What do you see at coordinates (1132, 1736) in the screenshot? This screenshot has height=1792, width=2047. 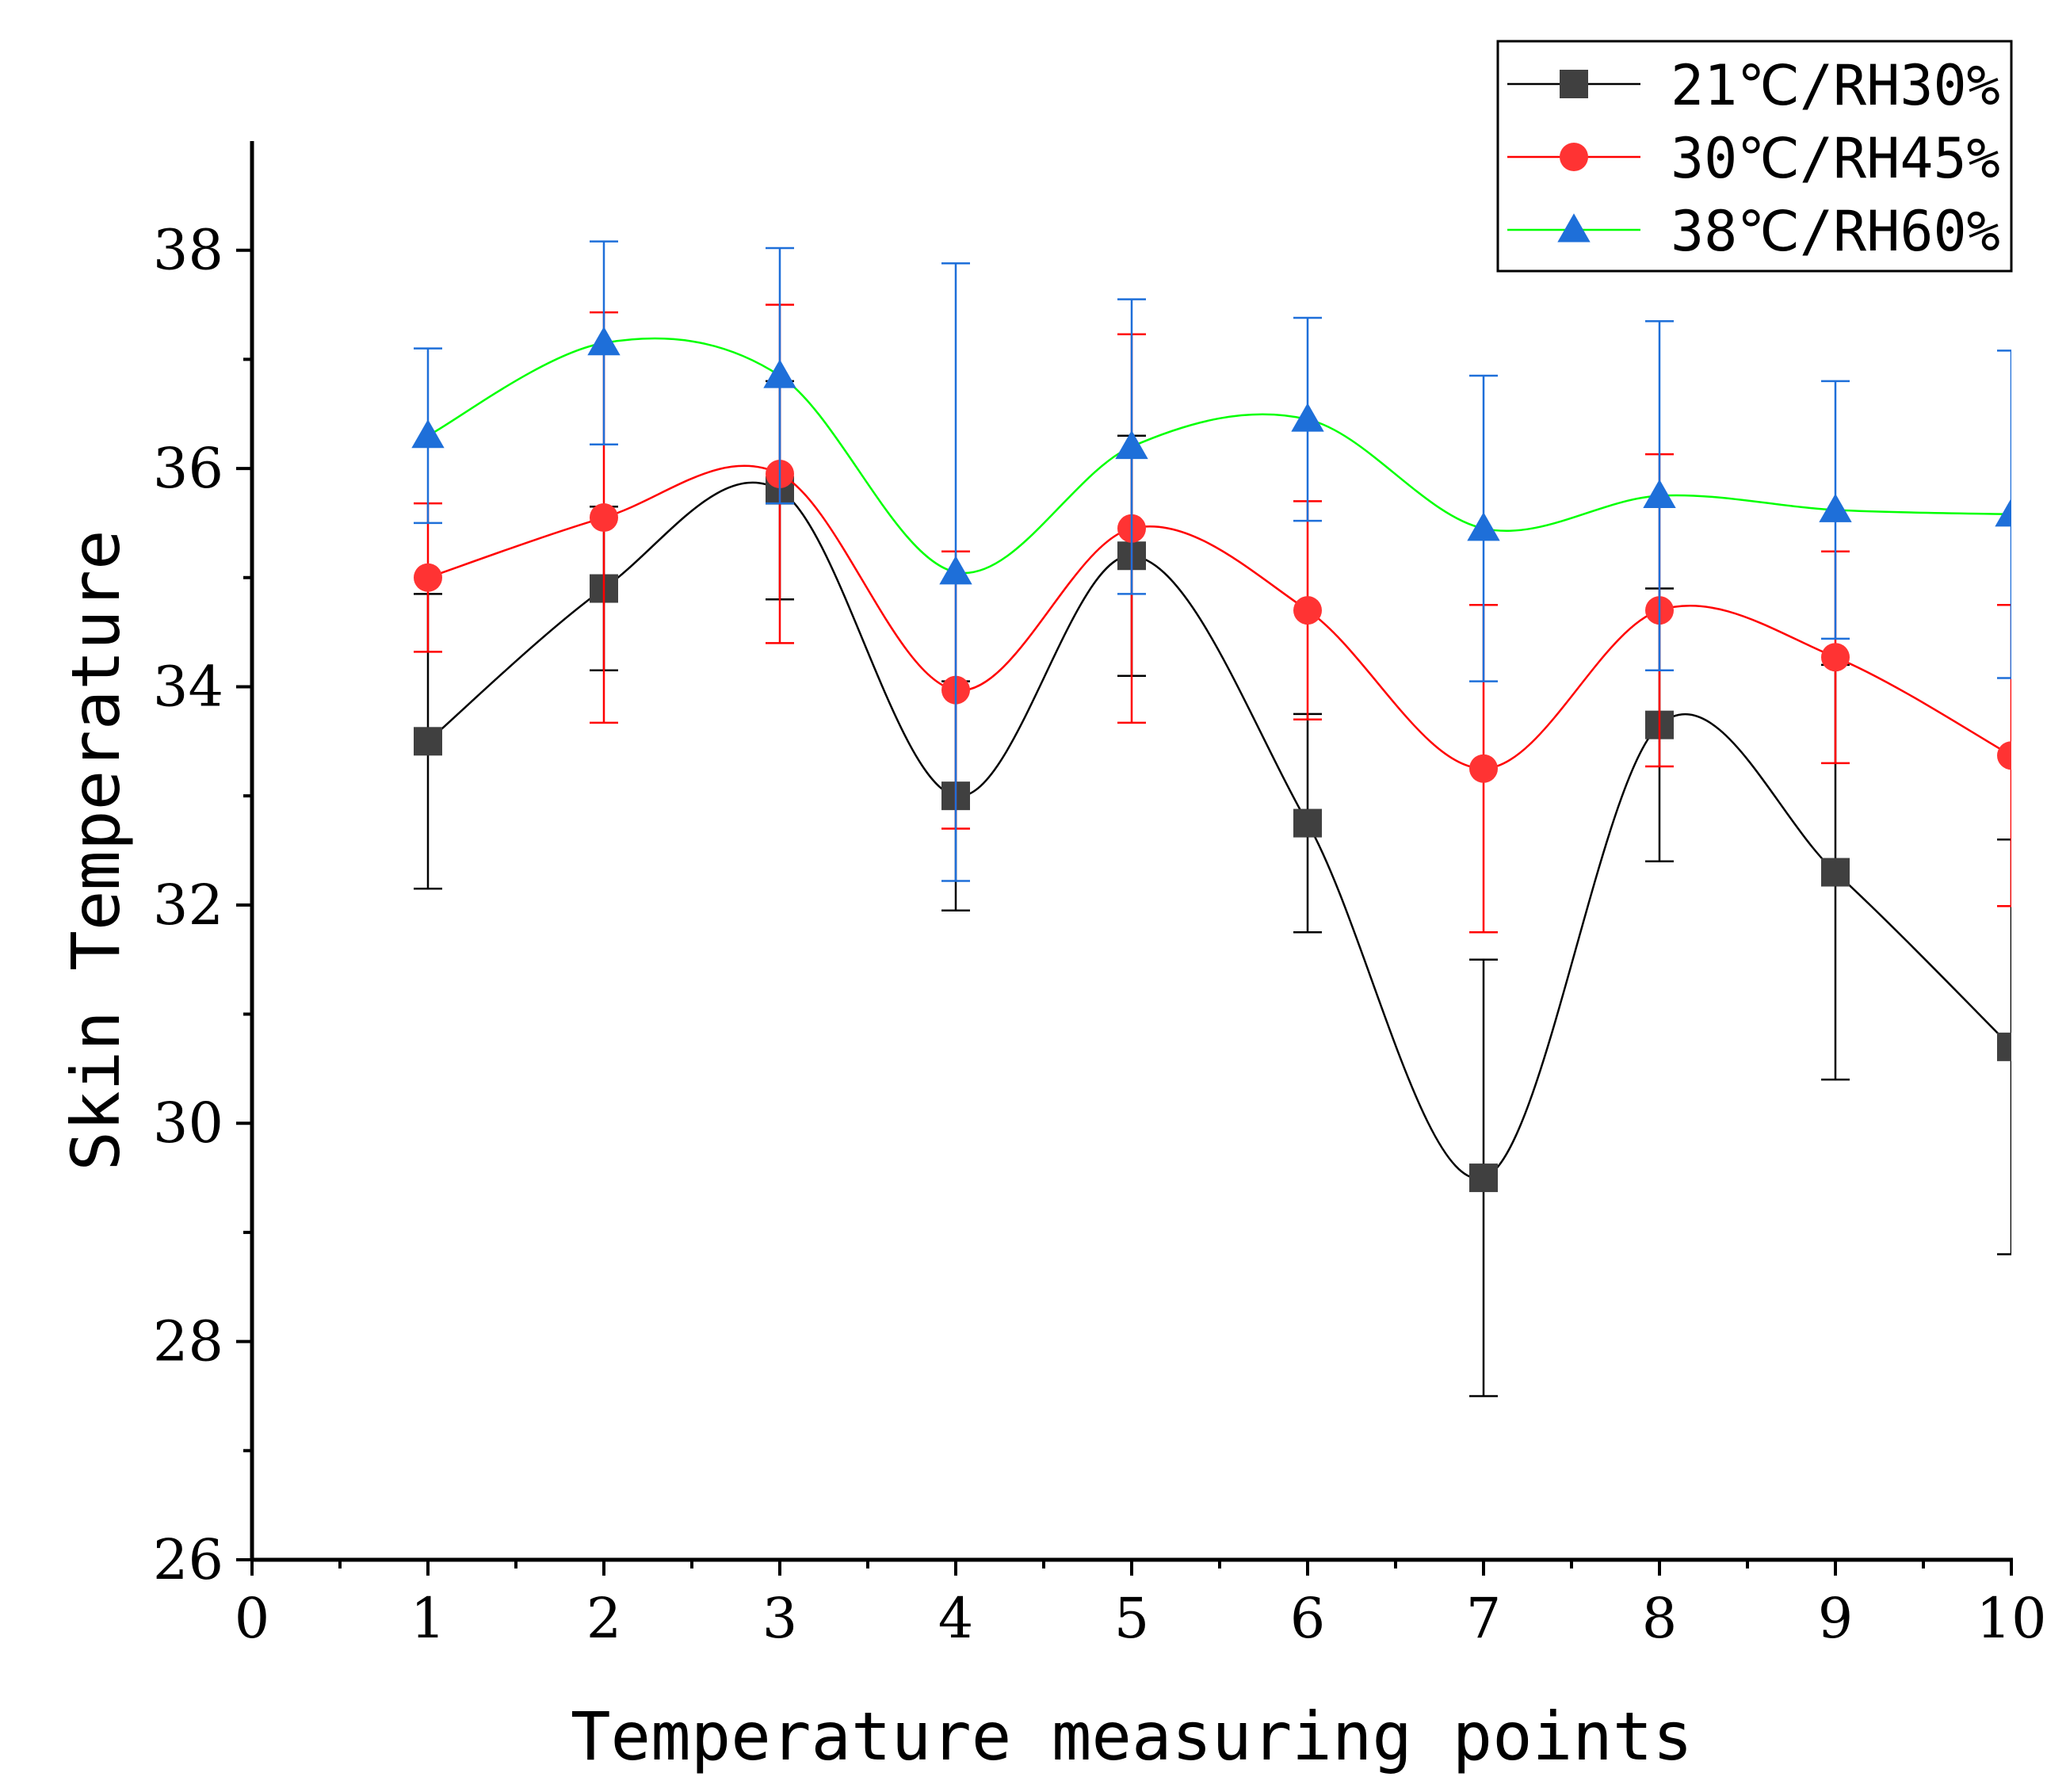 I see `x-axis-title: Temperature measuring points` at bounding box center [1132, 1736].